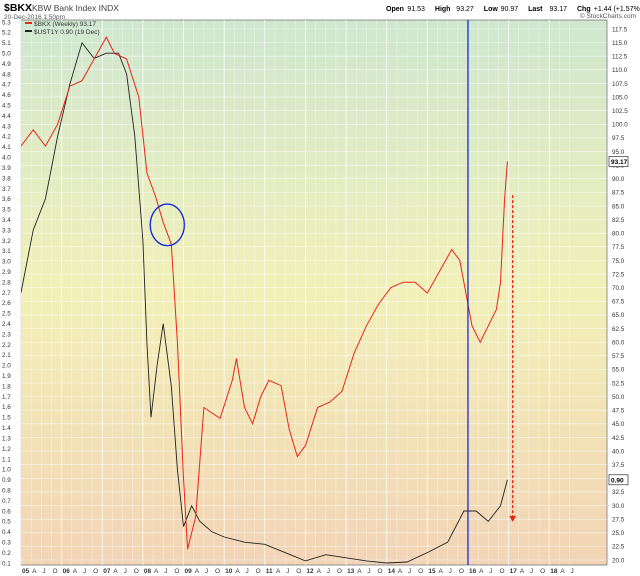 This screenshot has height=576, width=640. Describe the element at coordinates (618, 519) in the screenshot. I see `right-tick-label: 27.5` at that location.